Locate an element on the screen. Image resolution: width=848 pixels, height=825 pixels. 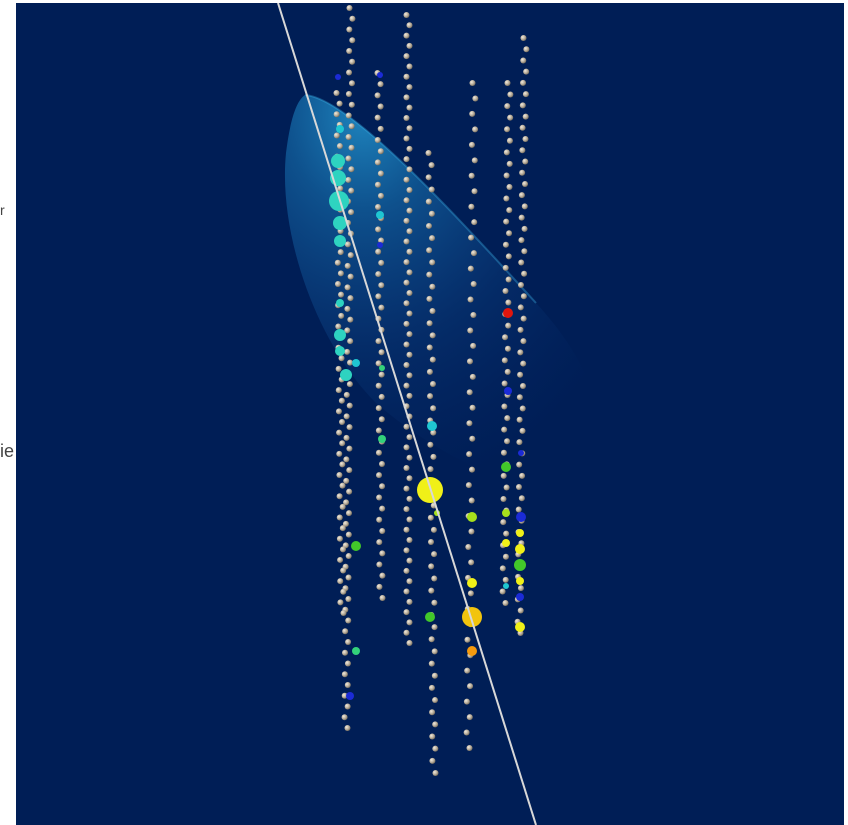
left-margin-text-upper: r is located at coordinates (2, 210).